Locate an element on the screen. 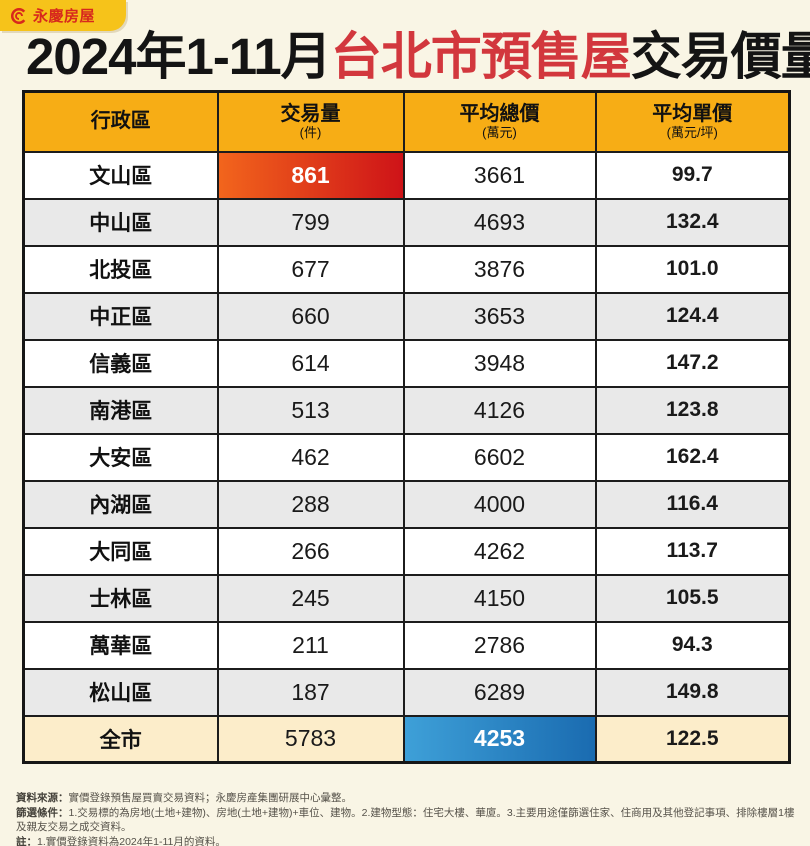 The image size is (810, 846). avg-total-cell: 4150 is located at coordinates (499, 598).